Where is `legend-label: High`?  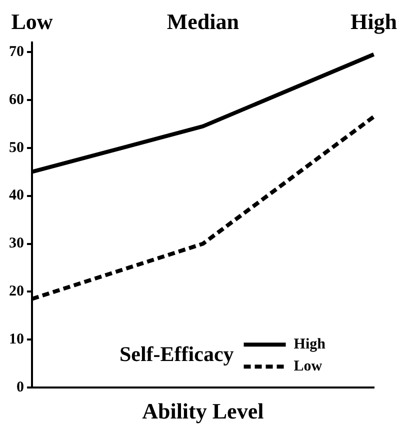 legend-label: High is located at coordinates (310, 344).